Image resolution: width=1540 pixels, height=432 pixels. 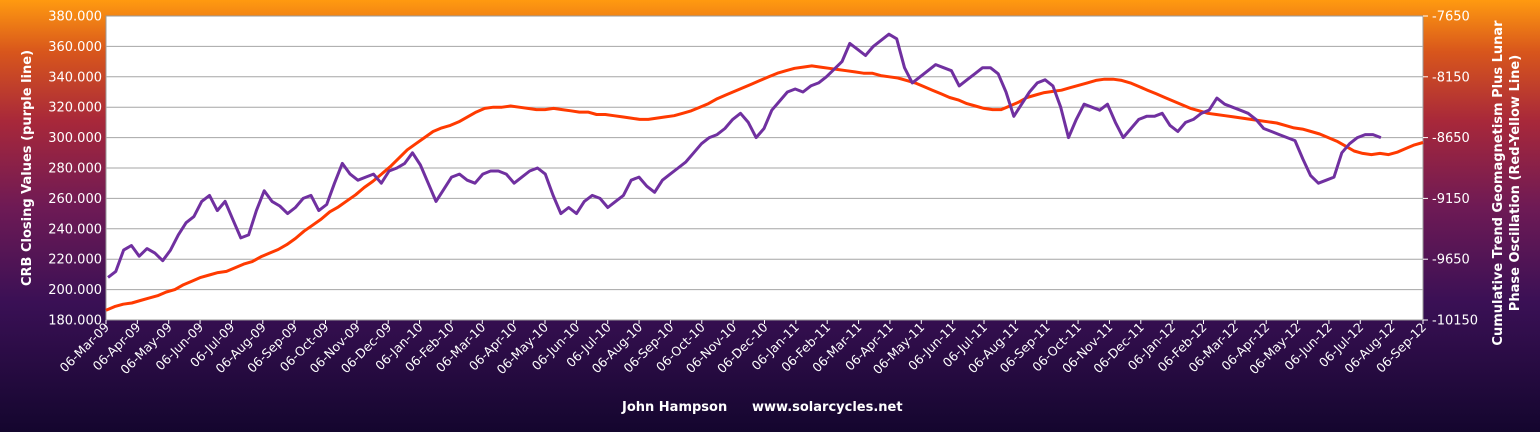 I want to click on y-left-tick-label: 320.000, so click(x=75, y=108).